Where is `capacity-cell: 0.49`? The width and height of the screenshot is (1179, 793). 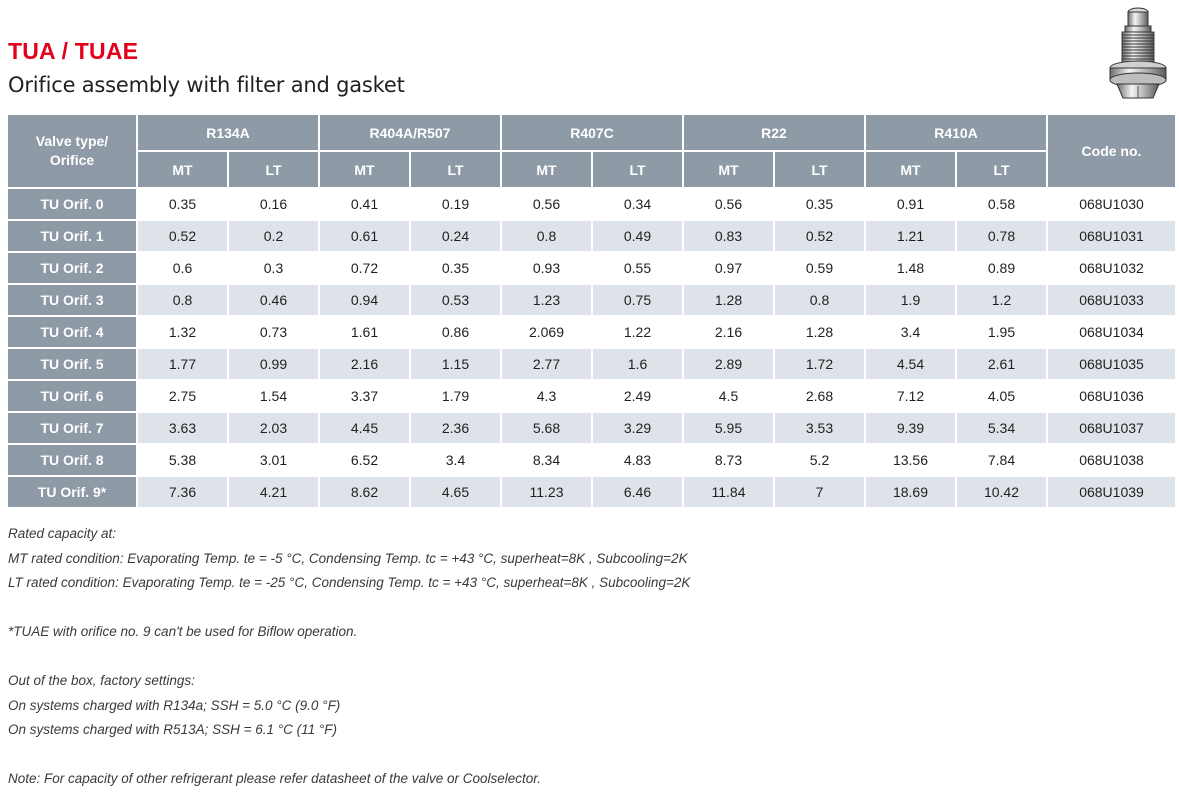 capacity-cell: 0.49 is located at coordinates (637, 236).